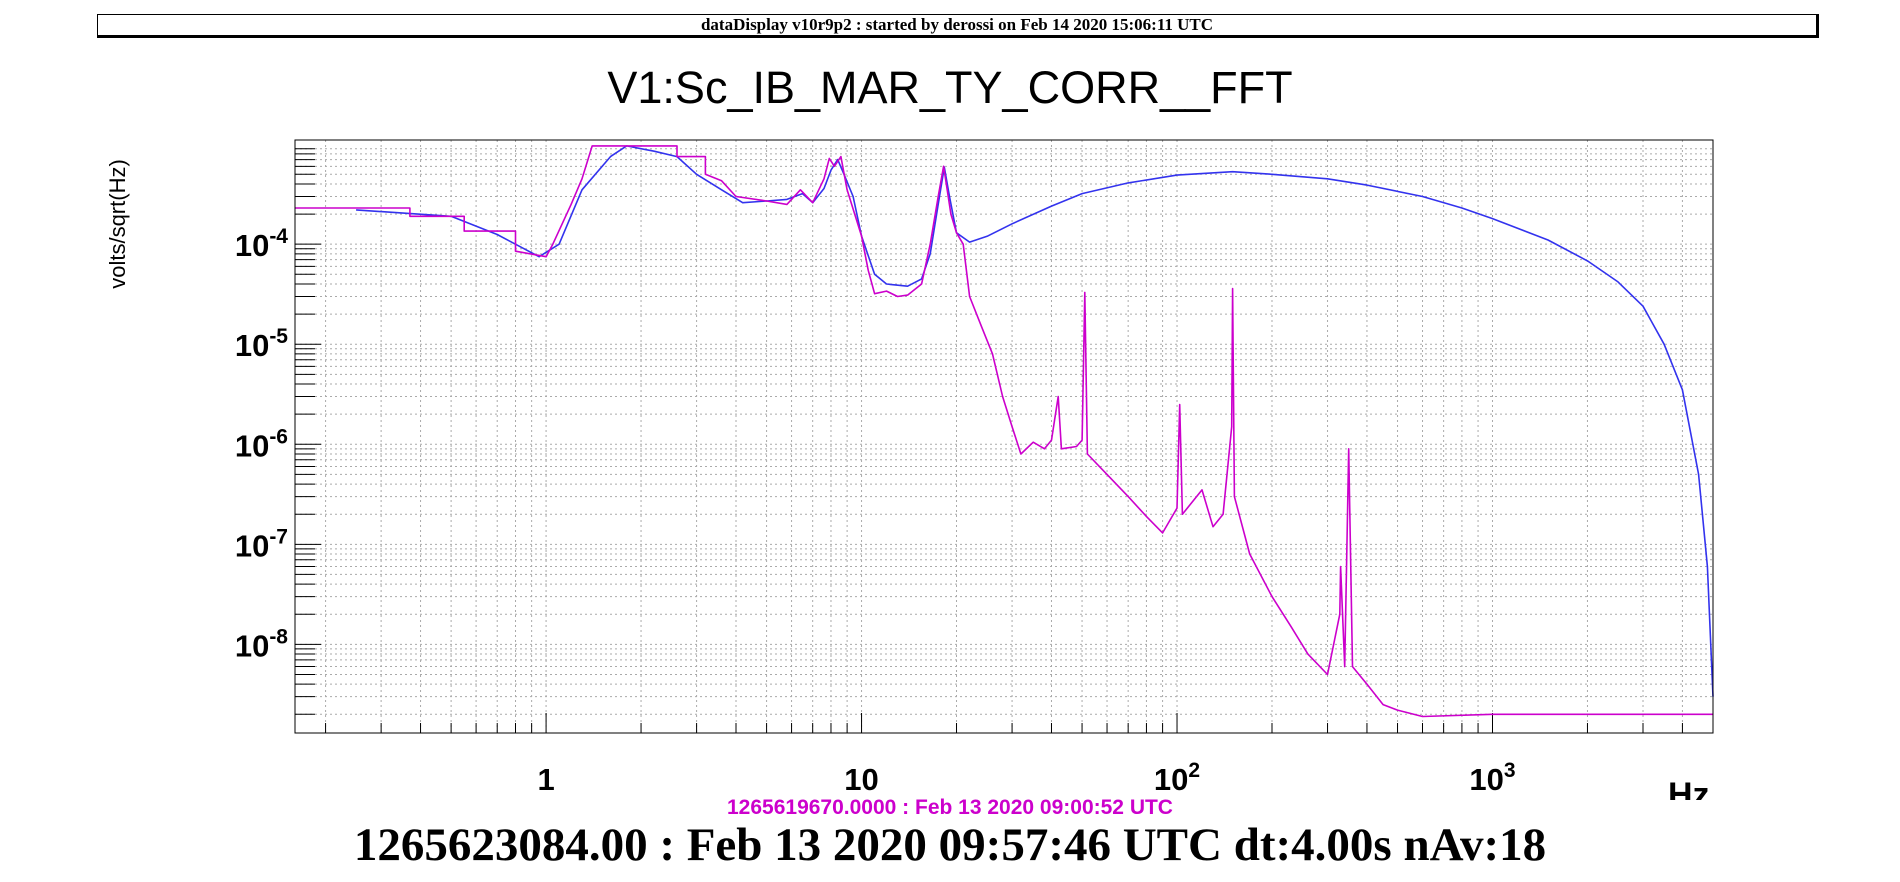 The width and height of the screenshot is (1900, 882). What do you see at coordinates (950, 87) in the screenshot?
I see `chart-title: V1:Sc_IB_MAR_TY_CORR__FFT` at bounding box center [950, 87].